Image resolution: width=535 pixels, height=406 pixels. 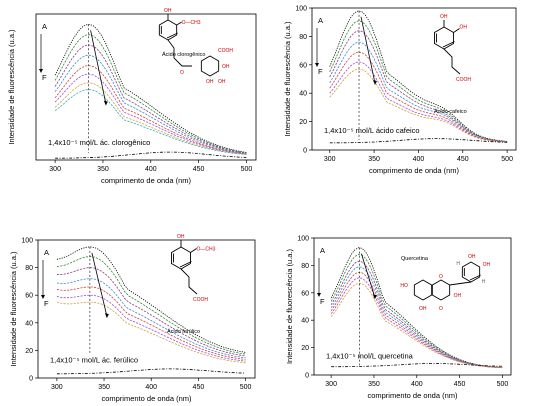 What do you see at coordinates (210, 66) in the screenshot?
I see `cyclohexane-bond` at bounding box center [210, 66].